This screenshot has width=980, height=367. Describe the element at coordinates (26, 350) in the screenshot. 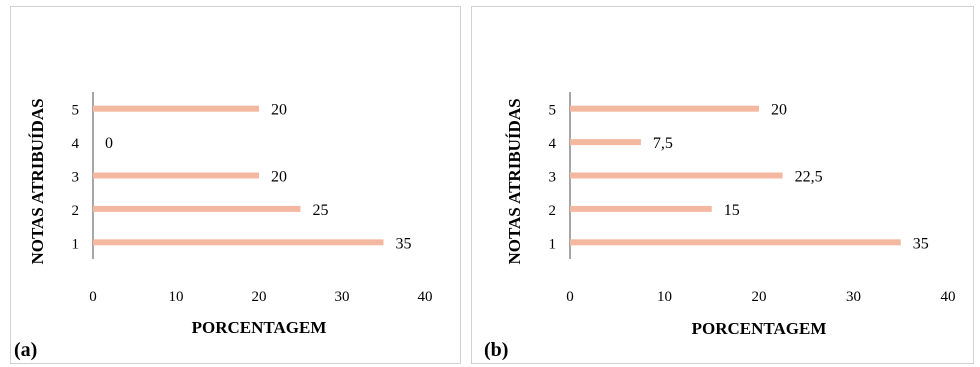

I see `panel-label-a: (a)` at that location.